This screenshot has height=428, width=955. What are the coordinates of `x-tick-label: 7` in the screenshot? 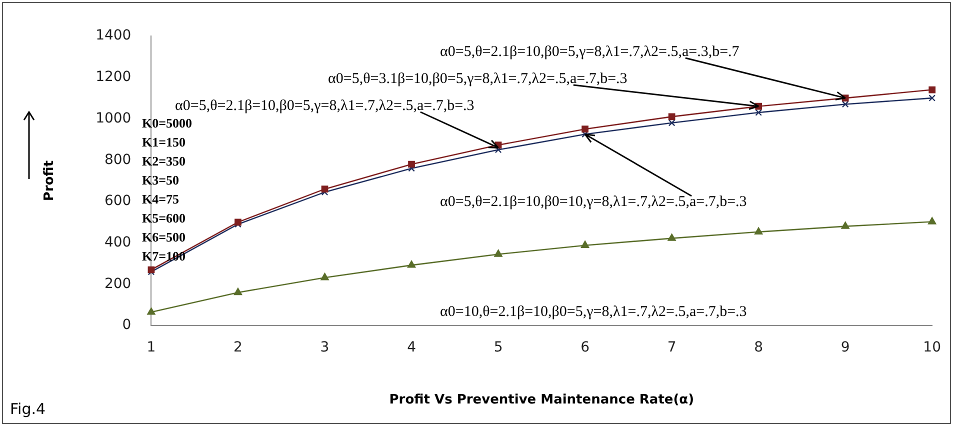 It's located at (671, 348).